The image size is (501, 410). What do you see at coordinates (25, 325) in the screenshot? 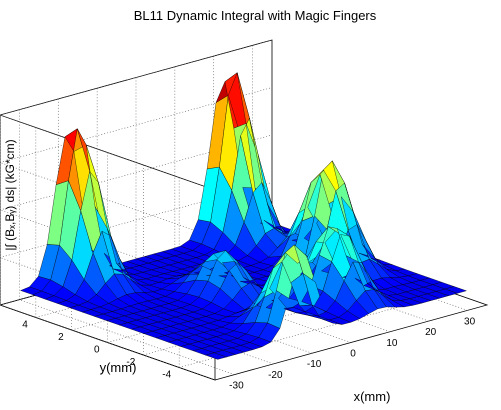
I see `y-tick-label: 4` at bounding box center [25, 325].